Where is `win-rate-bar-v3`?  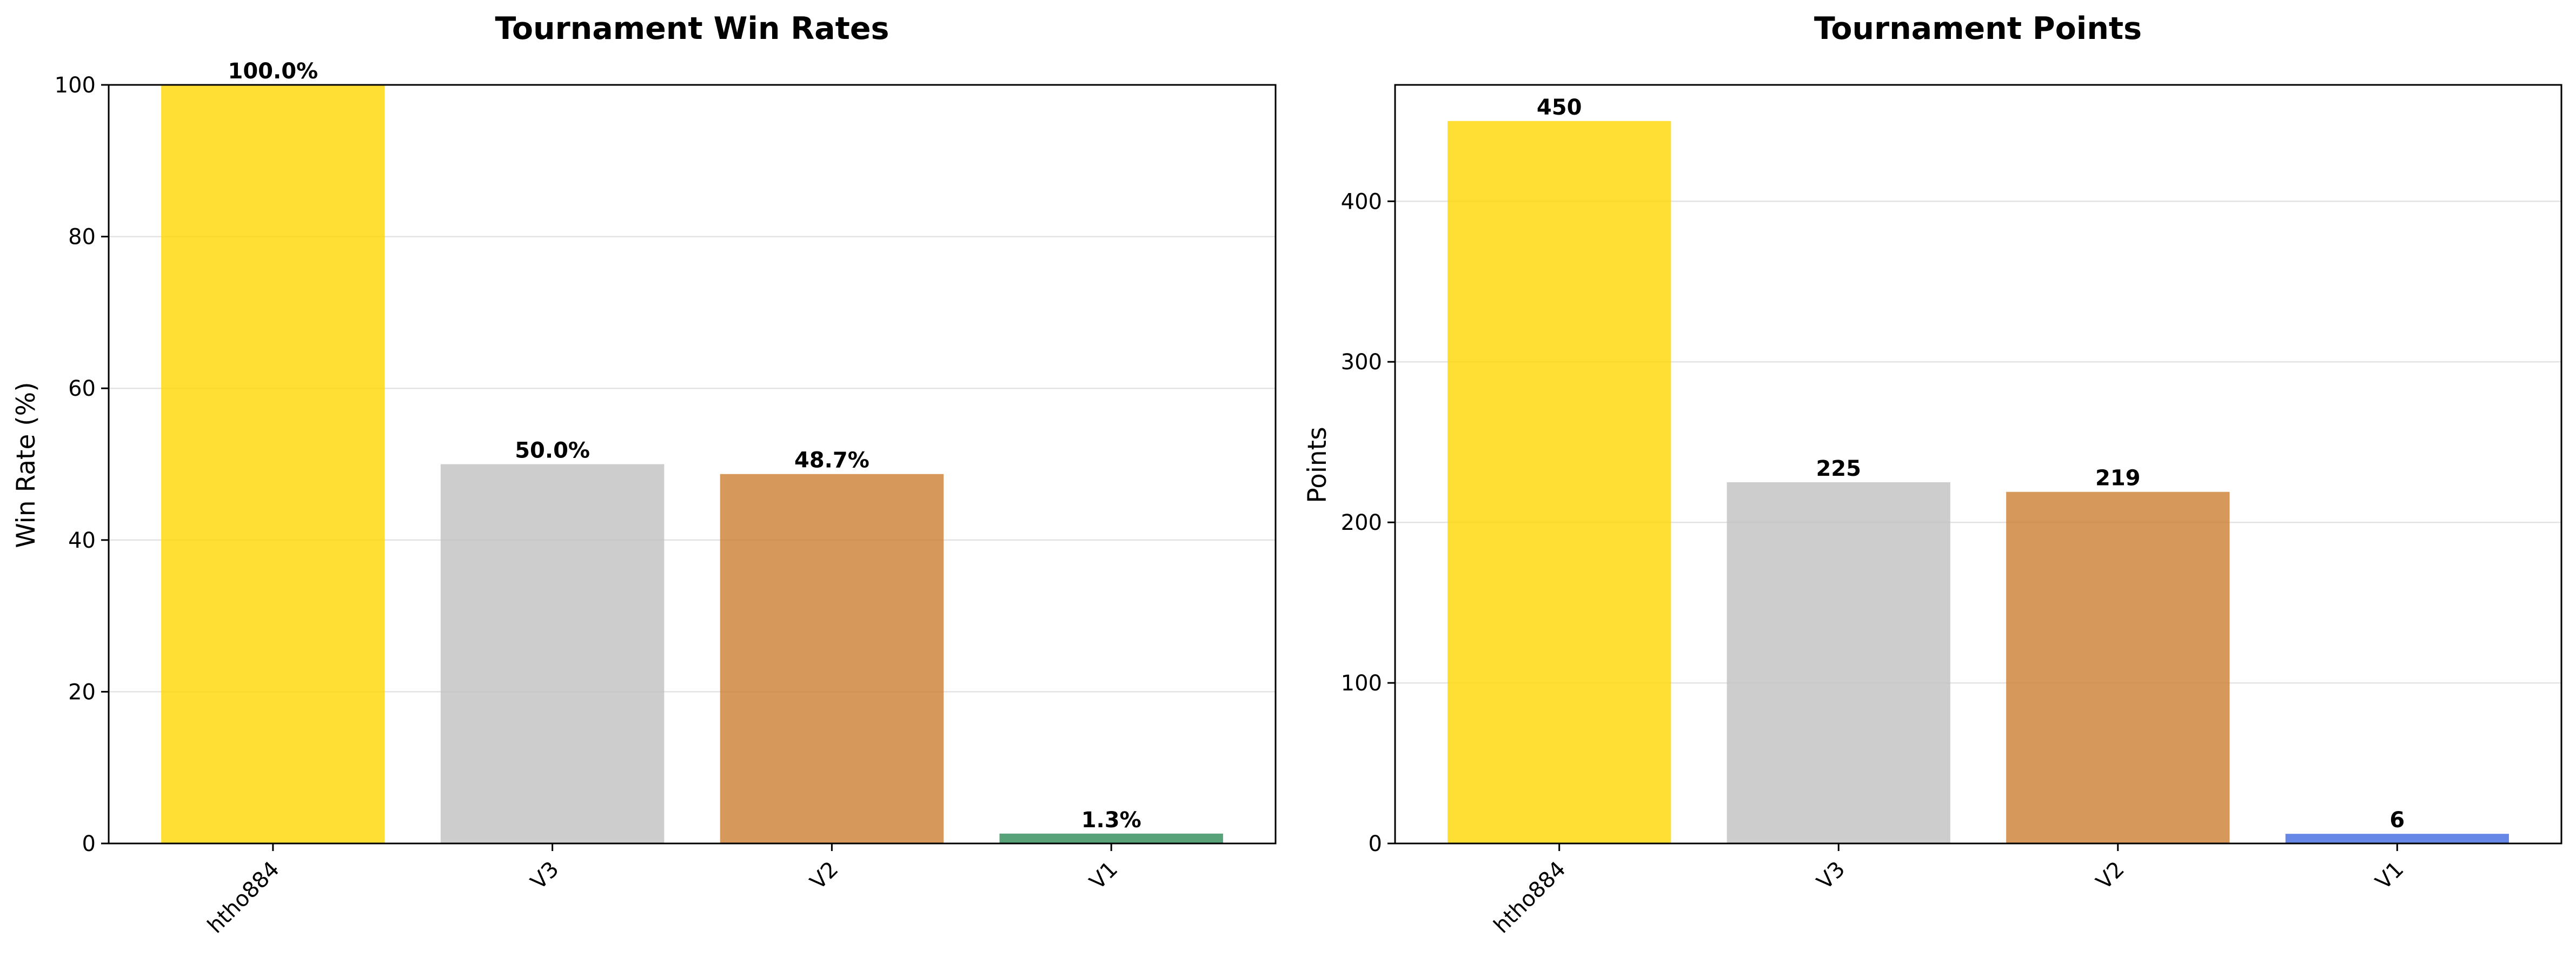
win-rate-bar-v3 is located at coordinates (552, 653).